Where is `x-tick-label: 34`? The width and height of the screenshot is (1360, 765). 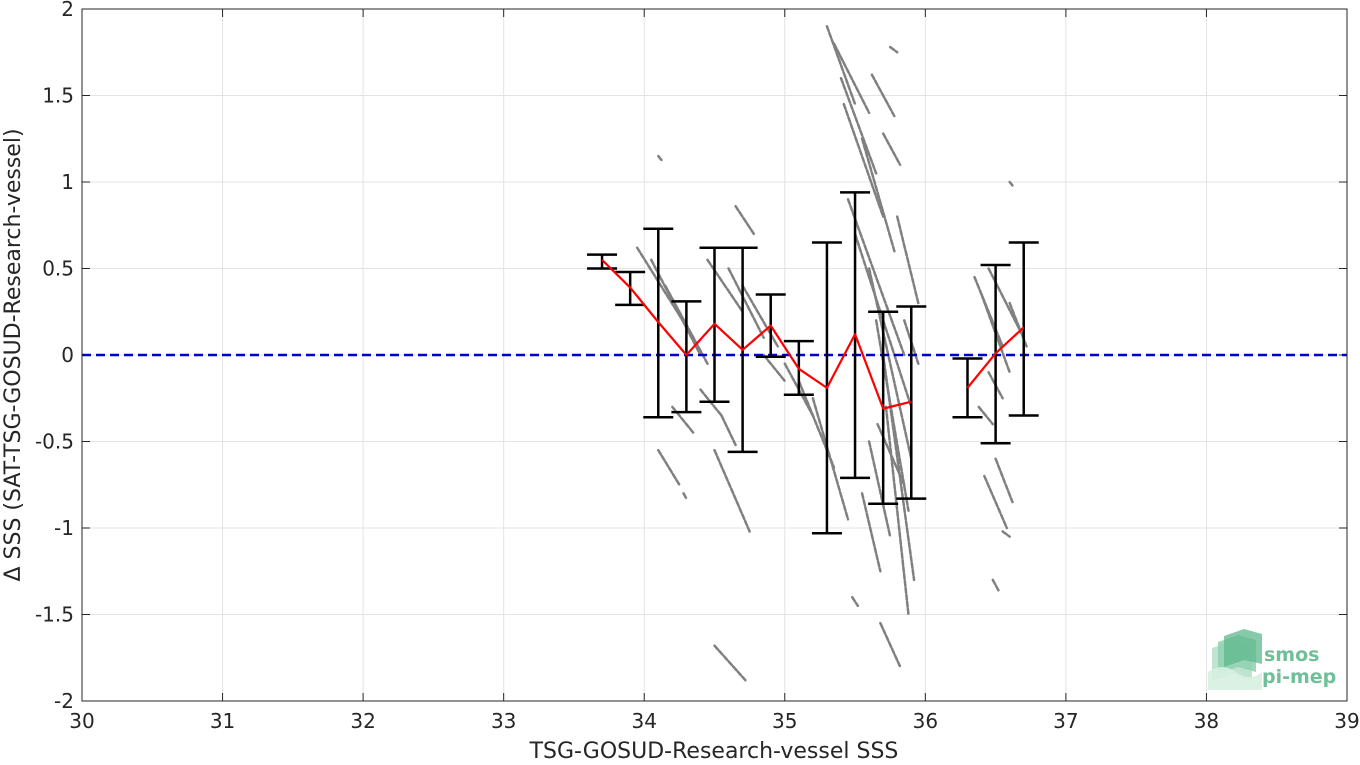 x-tick-label: 34 is located at coordinates (643, 721).